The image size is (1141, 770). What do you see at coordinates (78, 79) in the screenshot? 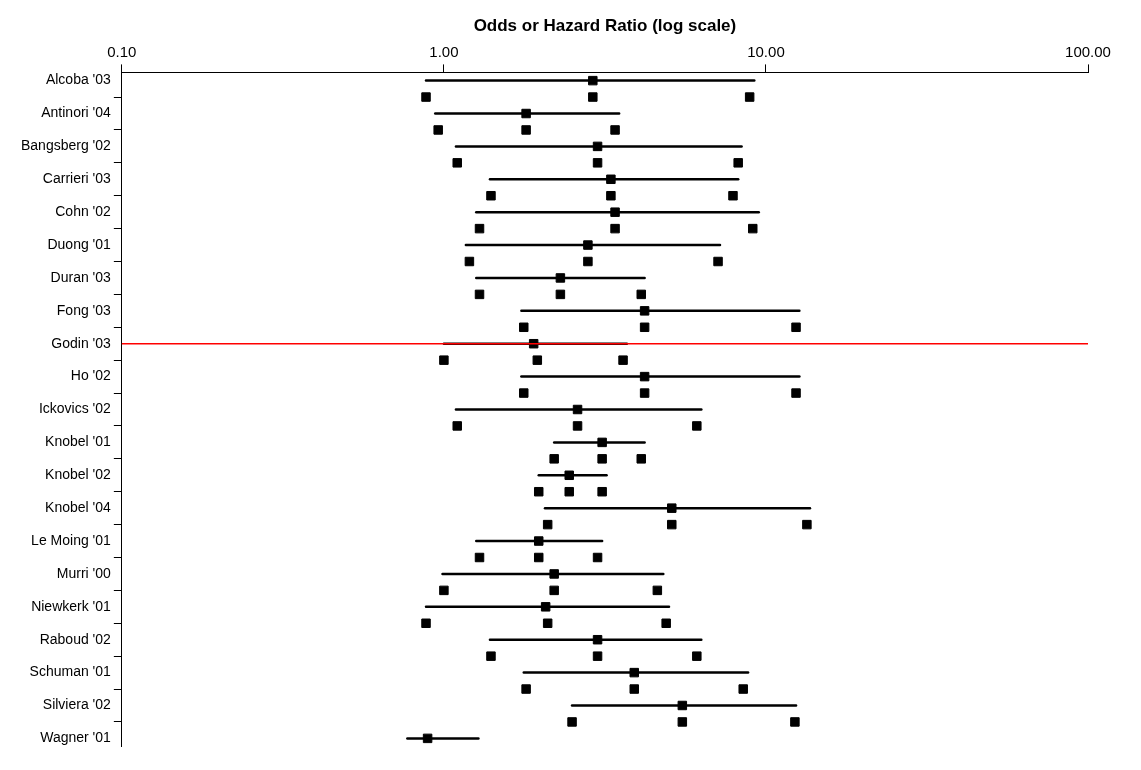
I see `y-tick-label: Alcoba '03` at bounding box center [78, 79].